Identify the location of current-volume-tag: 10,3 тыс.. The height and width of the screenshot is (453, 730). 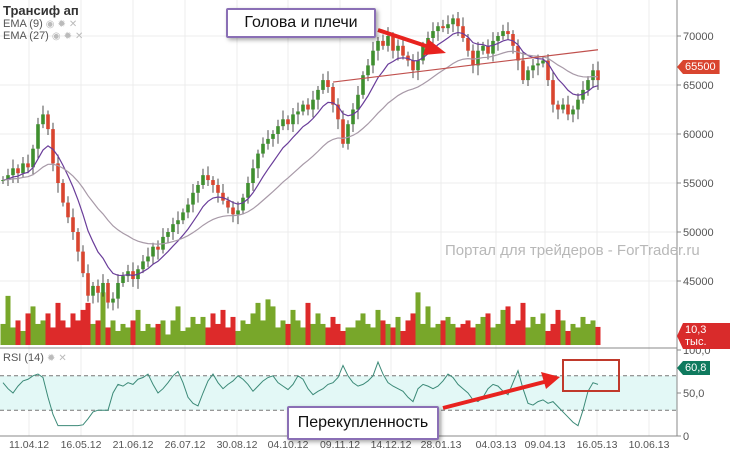
(703, 336).